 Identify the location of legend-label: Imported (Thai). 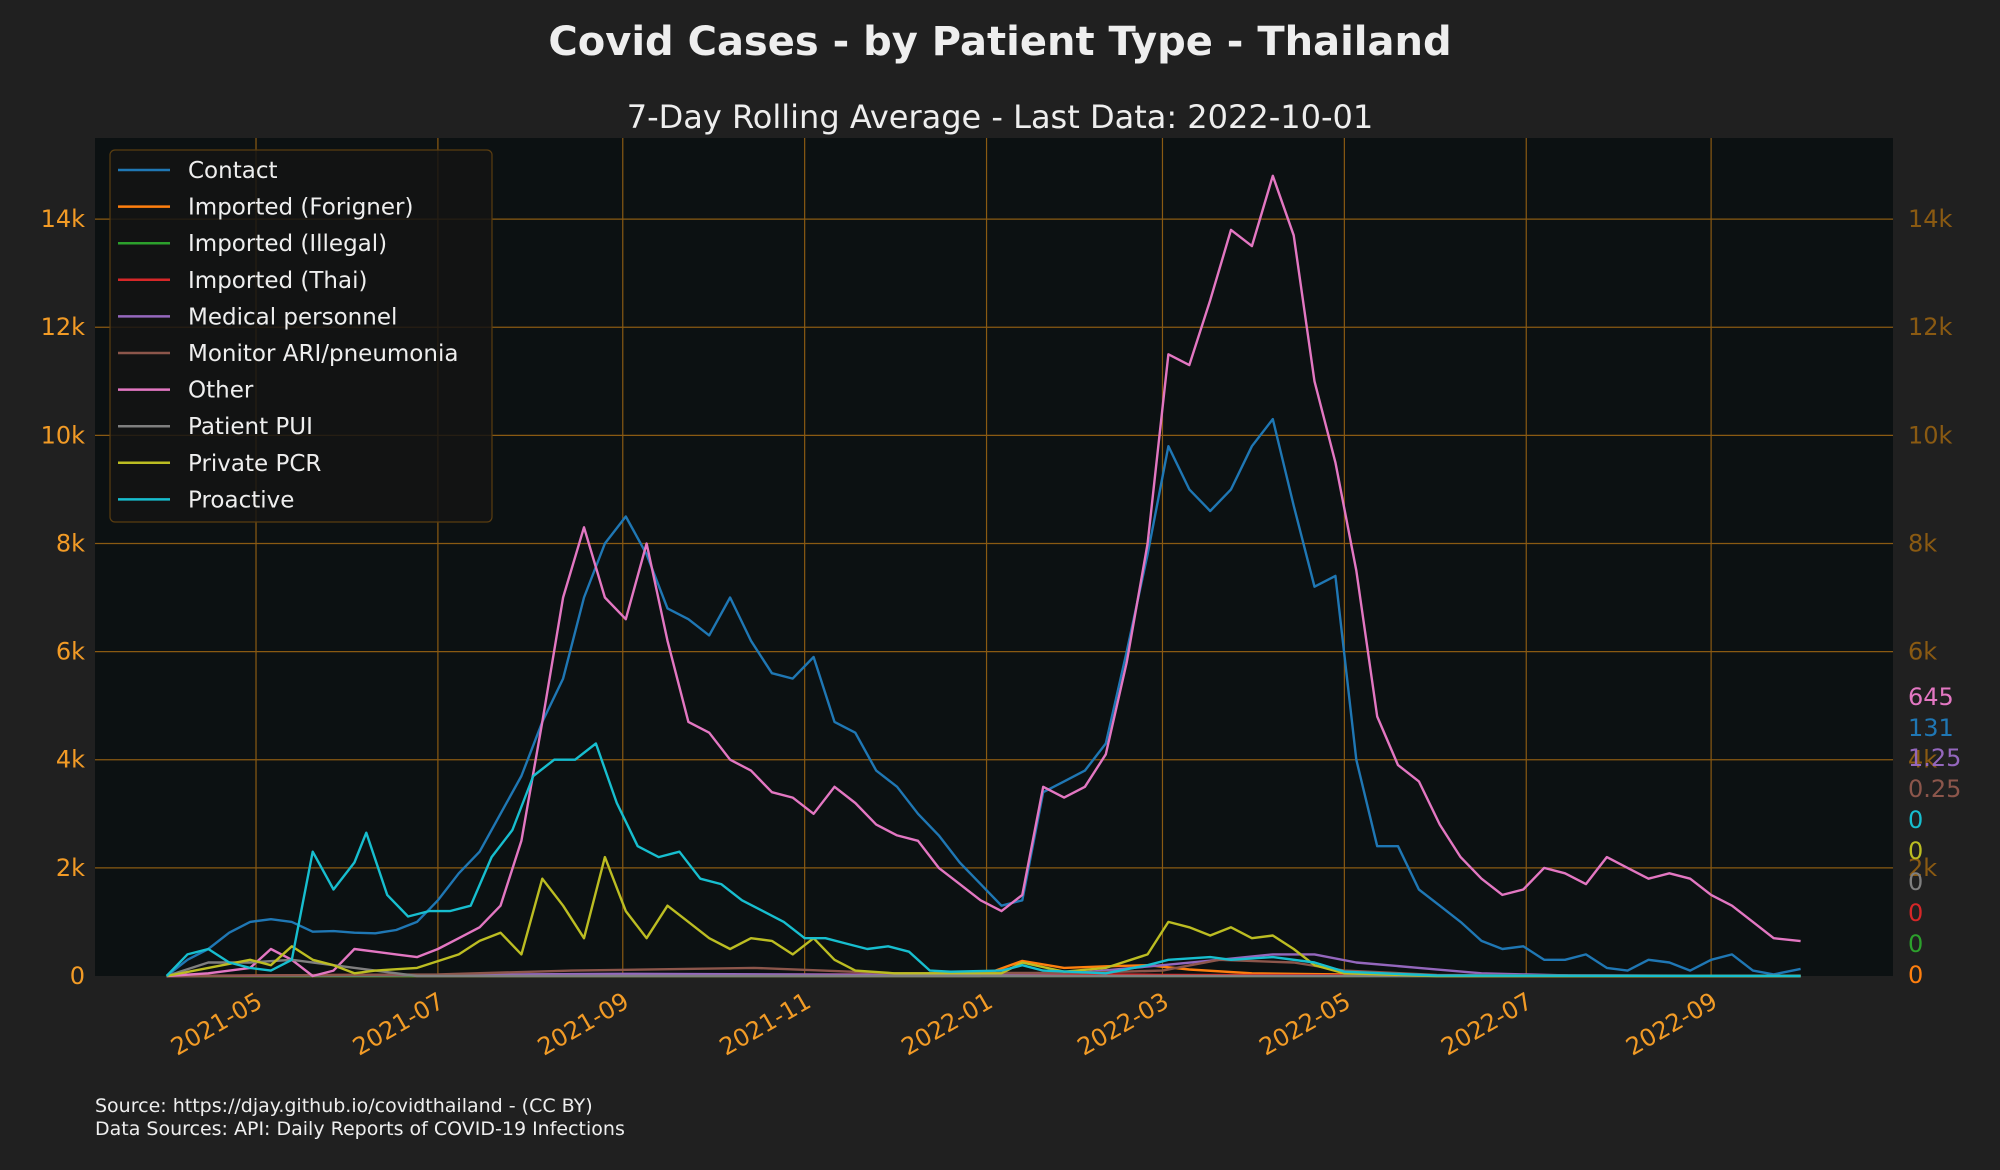
(277, 281).